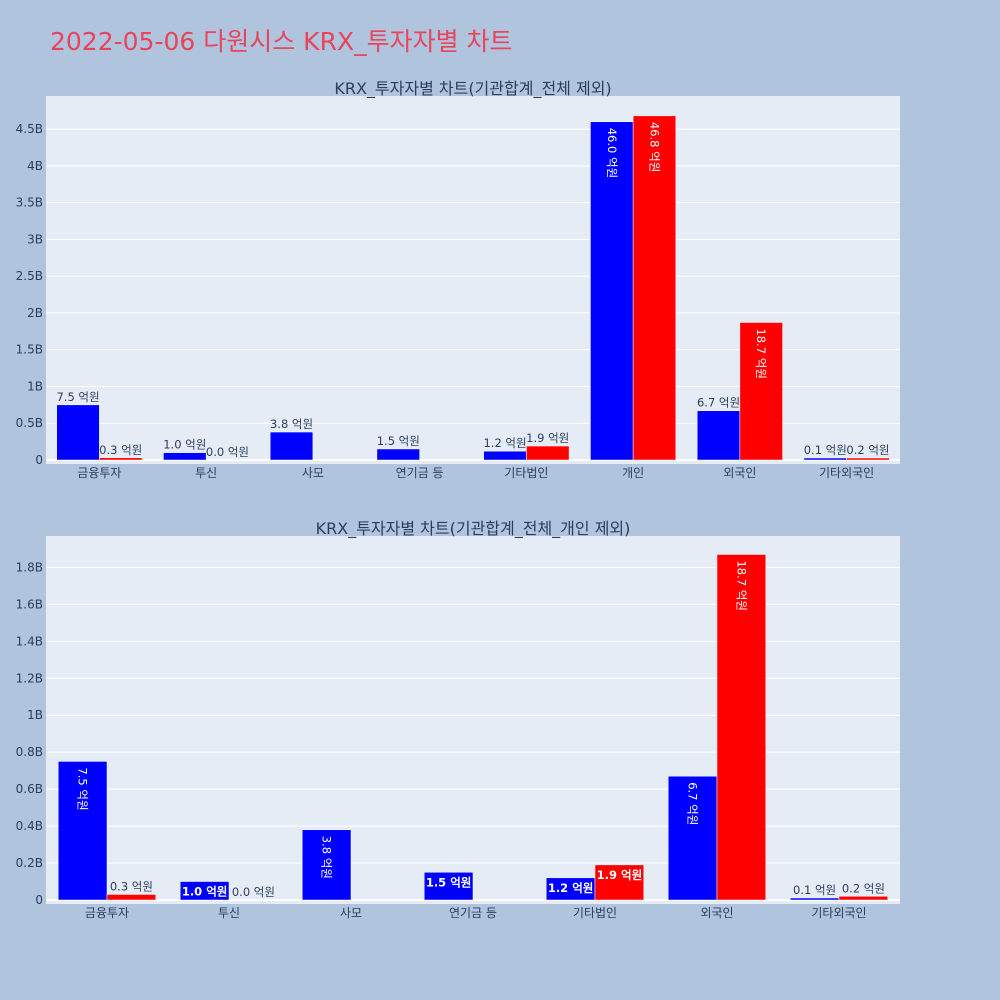 This screenshot has height=1000, width=1000. Describe the element at coordinates (29, 826) in the screenshot. I see `bottom-y-tick-label: 0.4B` at that location.